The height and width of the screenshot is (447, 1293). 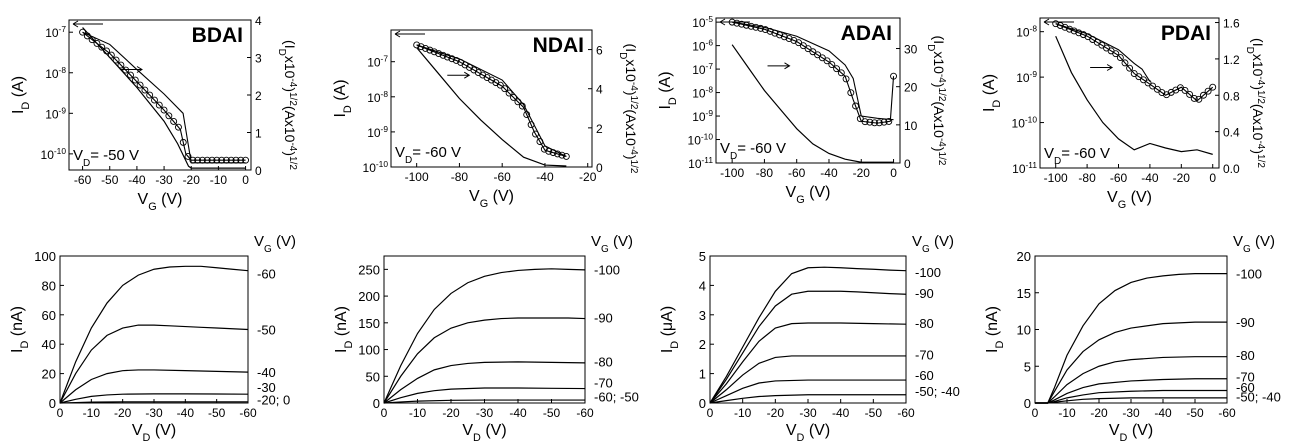 I want to click on y-tick-label: 10-10, so click(x=376, y=167).